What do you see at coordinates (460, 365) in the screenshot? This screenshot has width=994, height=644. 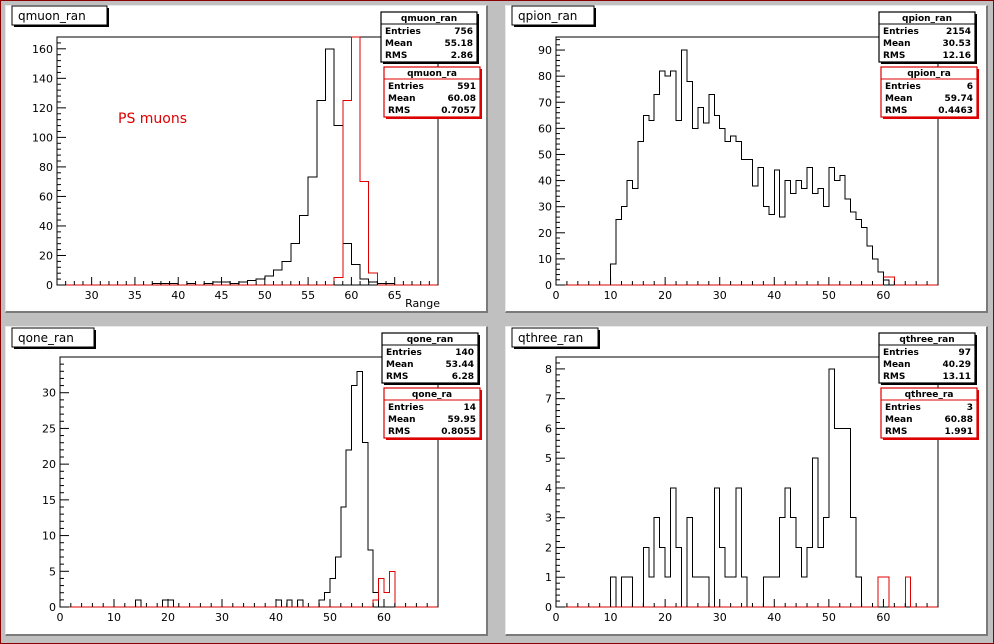 I see `stats-value: 53.44` at bounding box center [460, 365].